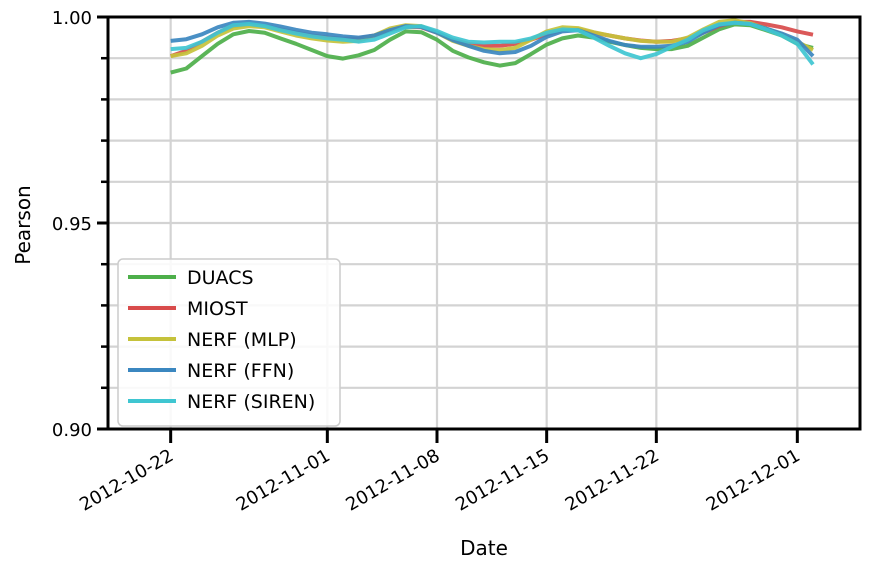 The image size is (869, 569). What do you see at coordinates (240, 371) in the screenshot?
I see `legend-label: NERF (FFN)` at bounding box center [240, 371].